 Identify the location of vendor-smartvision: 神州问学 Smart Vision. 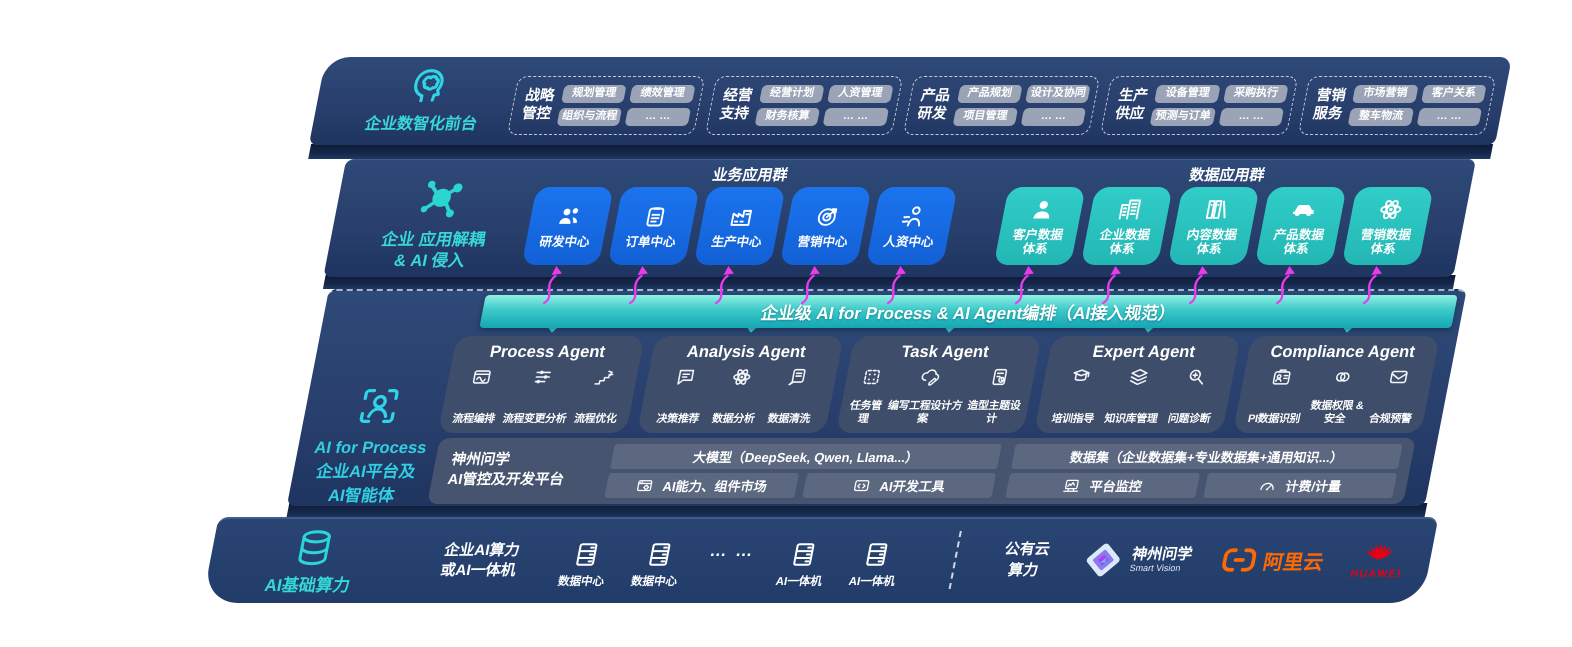
(1136, 560).